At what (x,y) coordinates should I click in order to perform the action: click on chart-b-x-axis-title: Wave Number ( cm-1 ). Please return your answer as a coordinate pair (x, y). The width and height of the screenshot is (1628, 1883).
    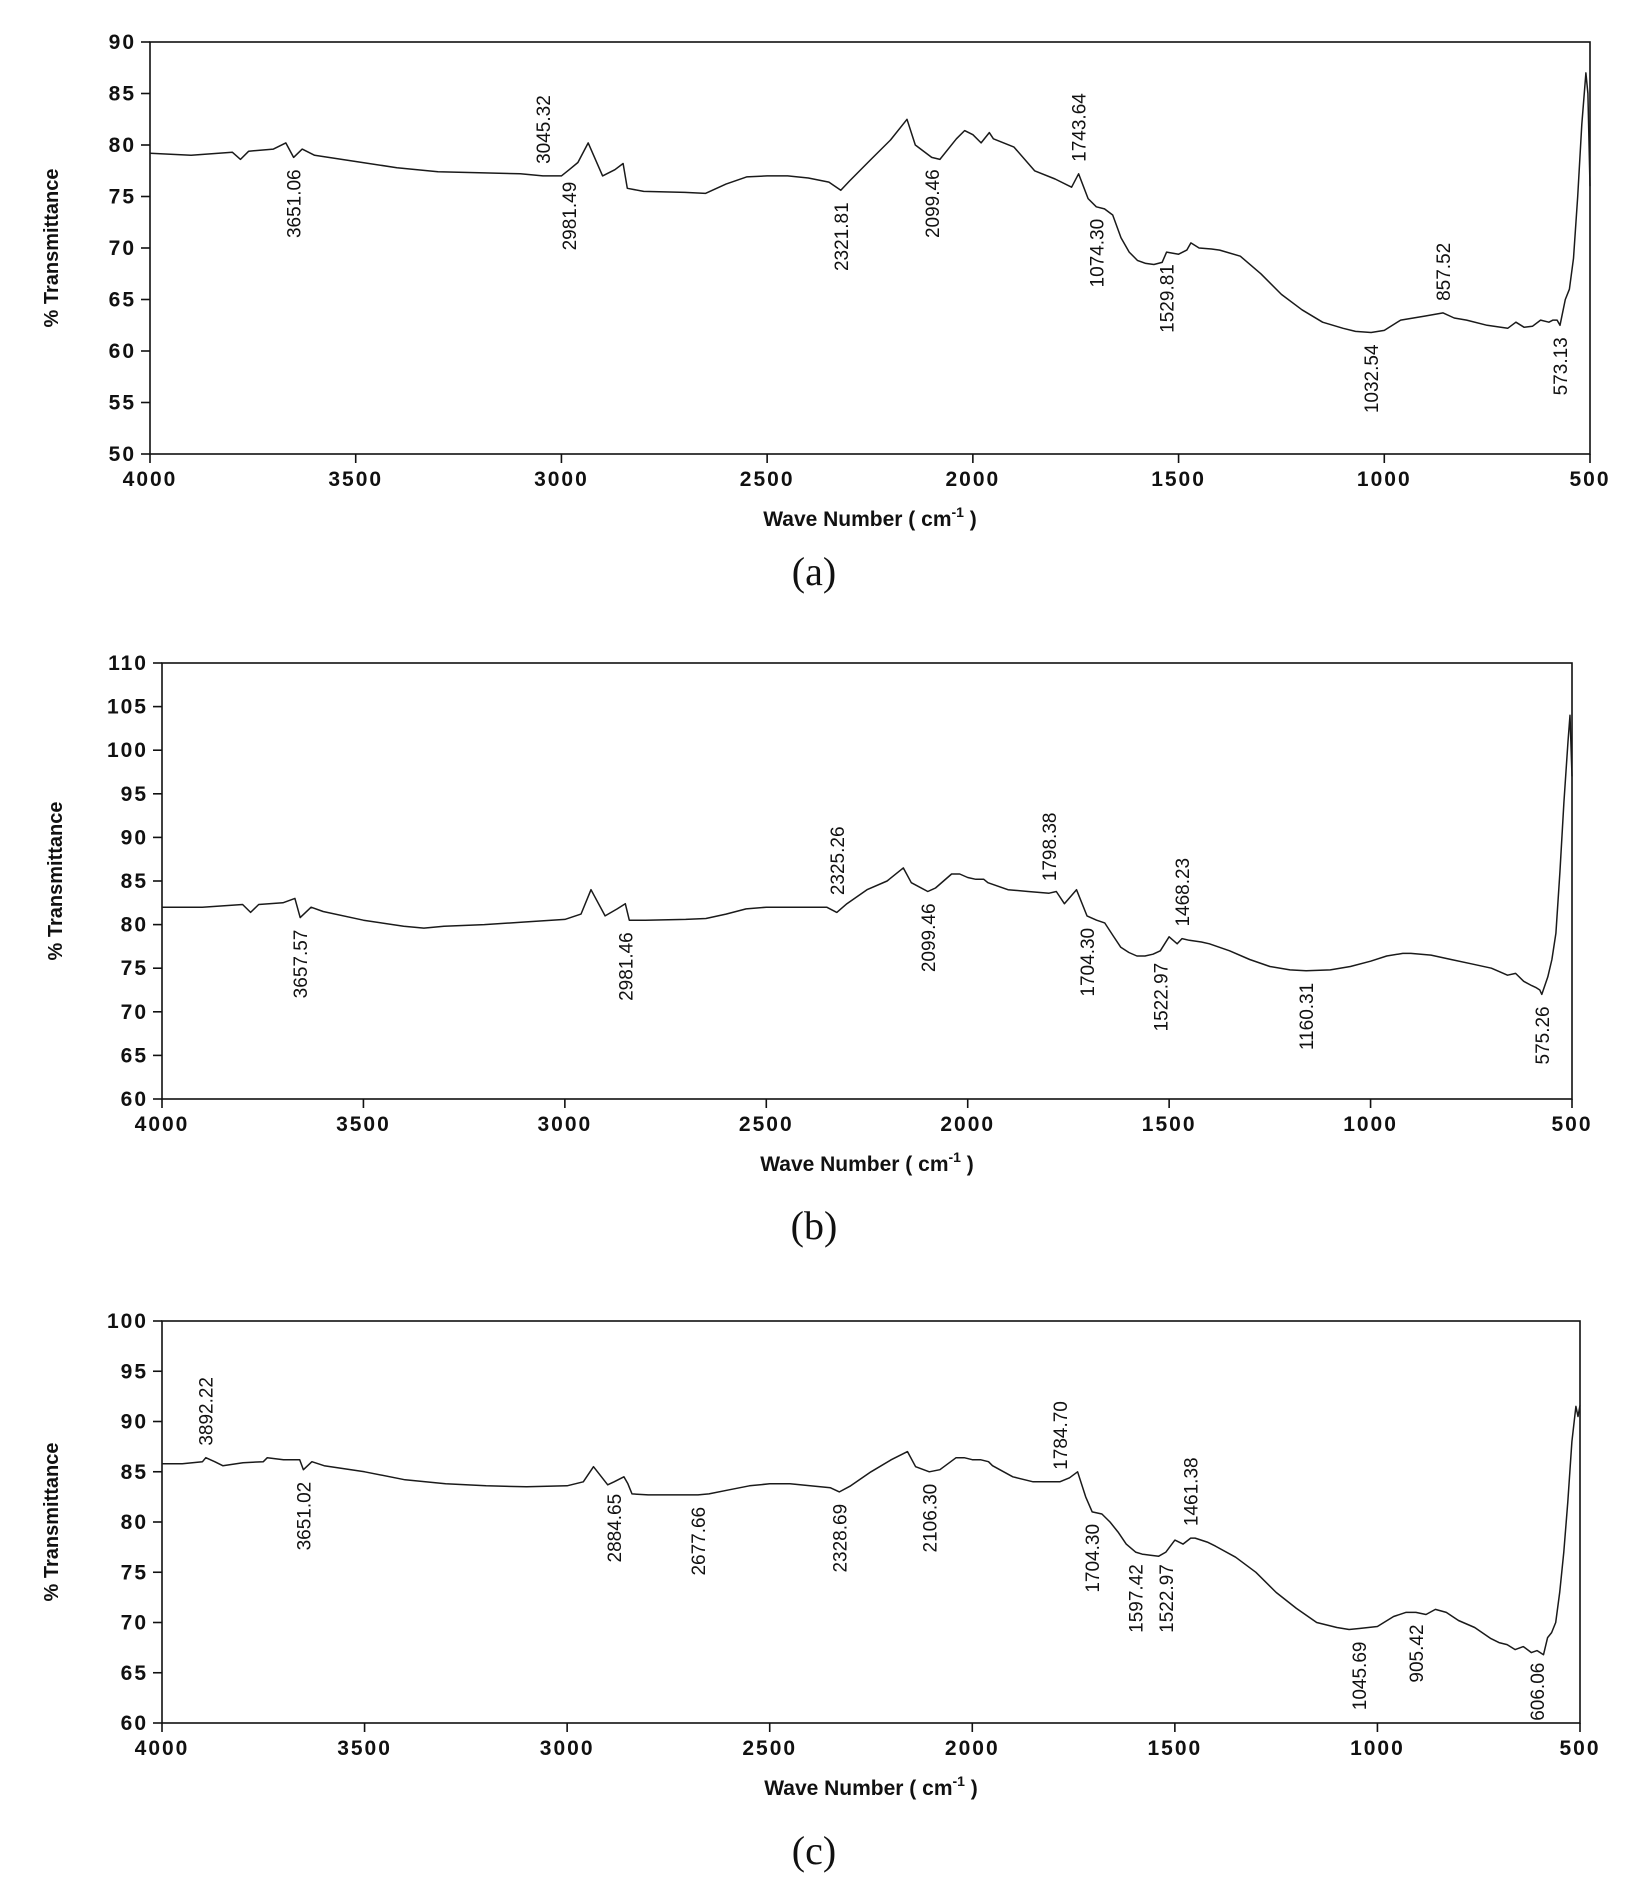
    Looking at the image, I should click on (867, 1162).